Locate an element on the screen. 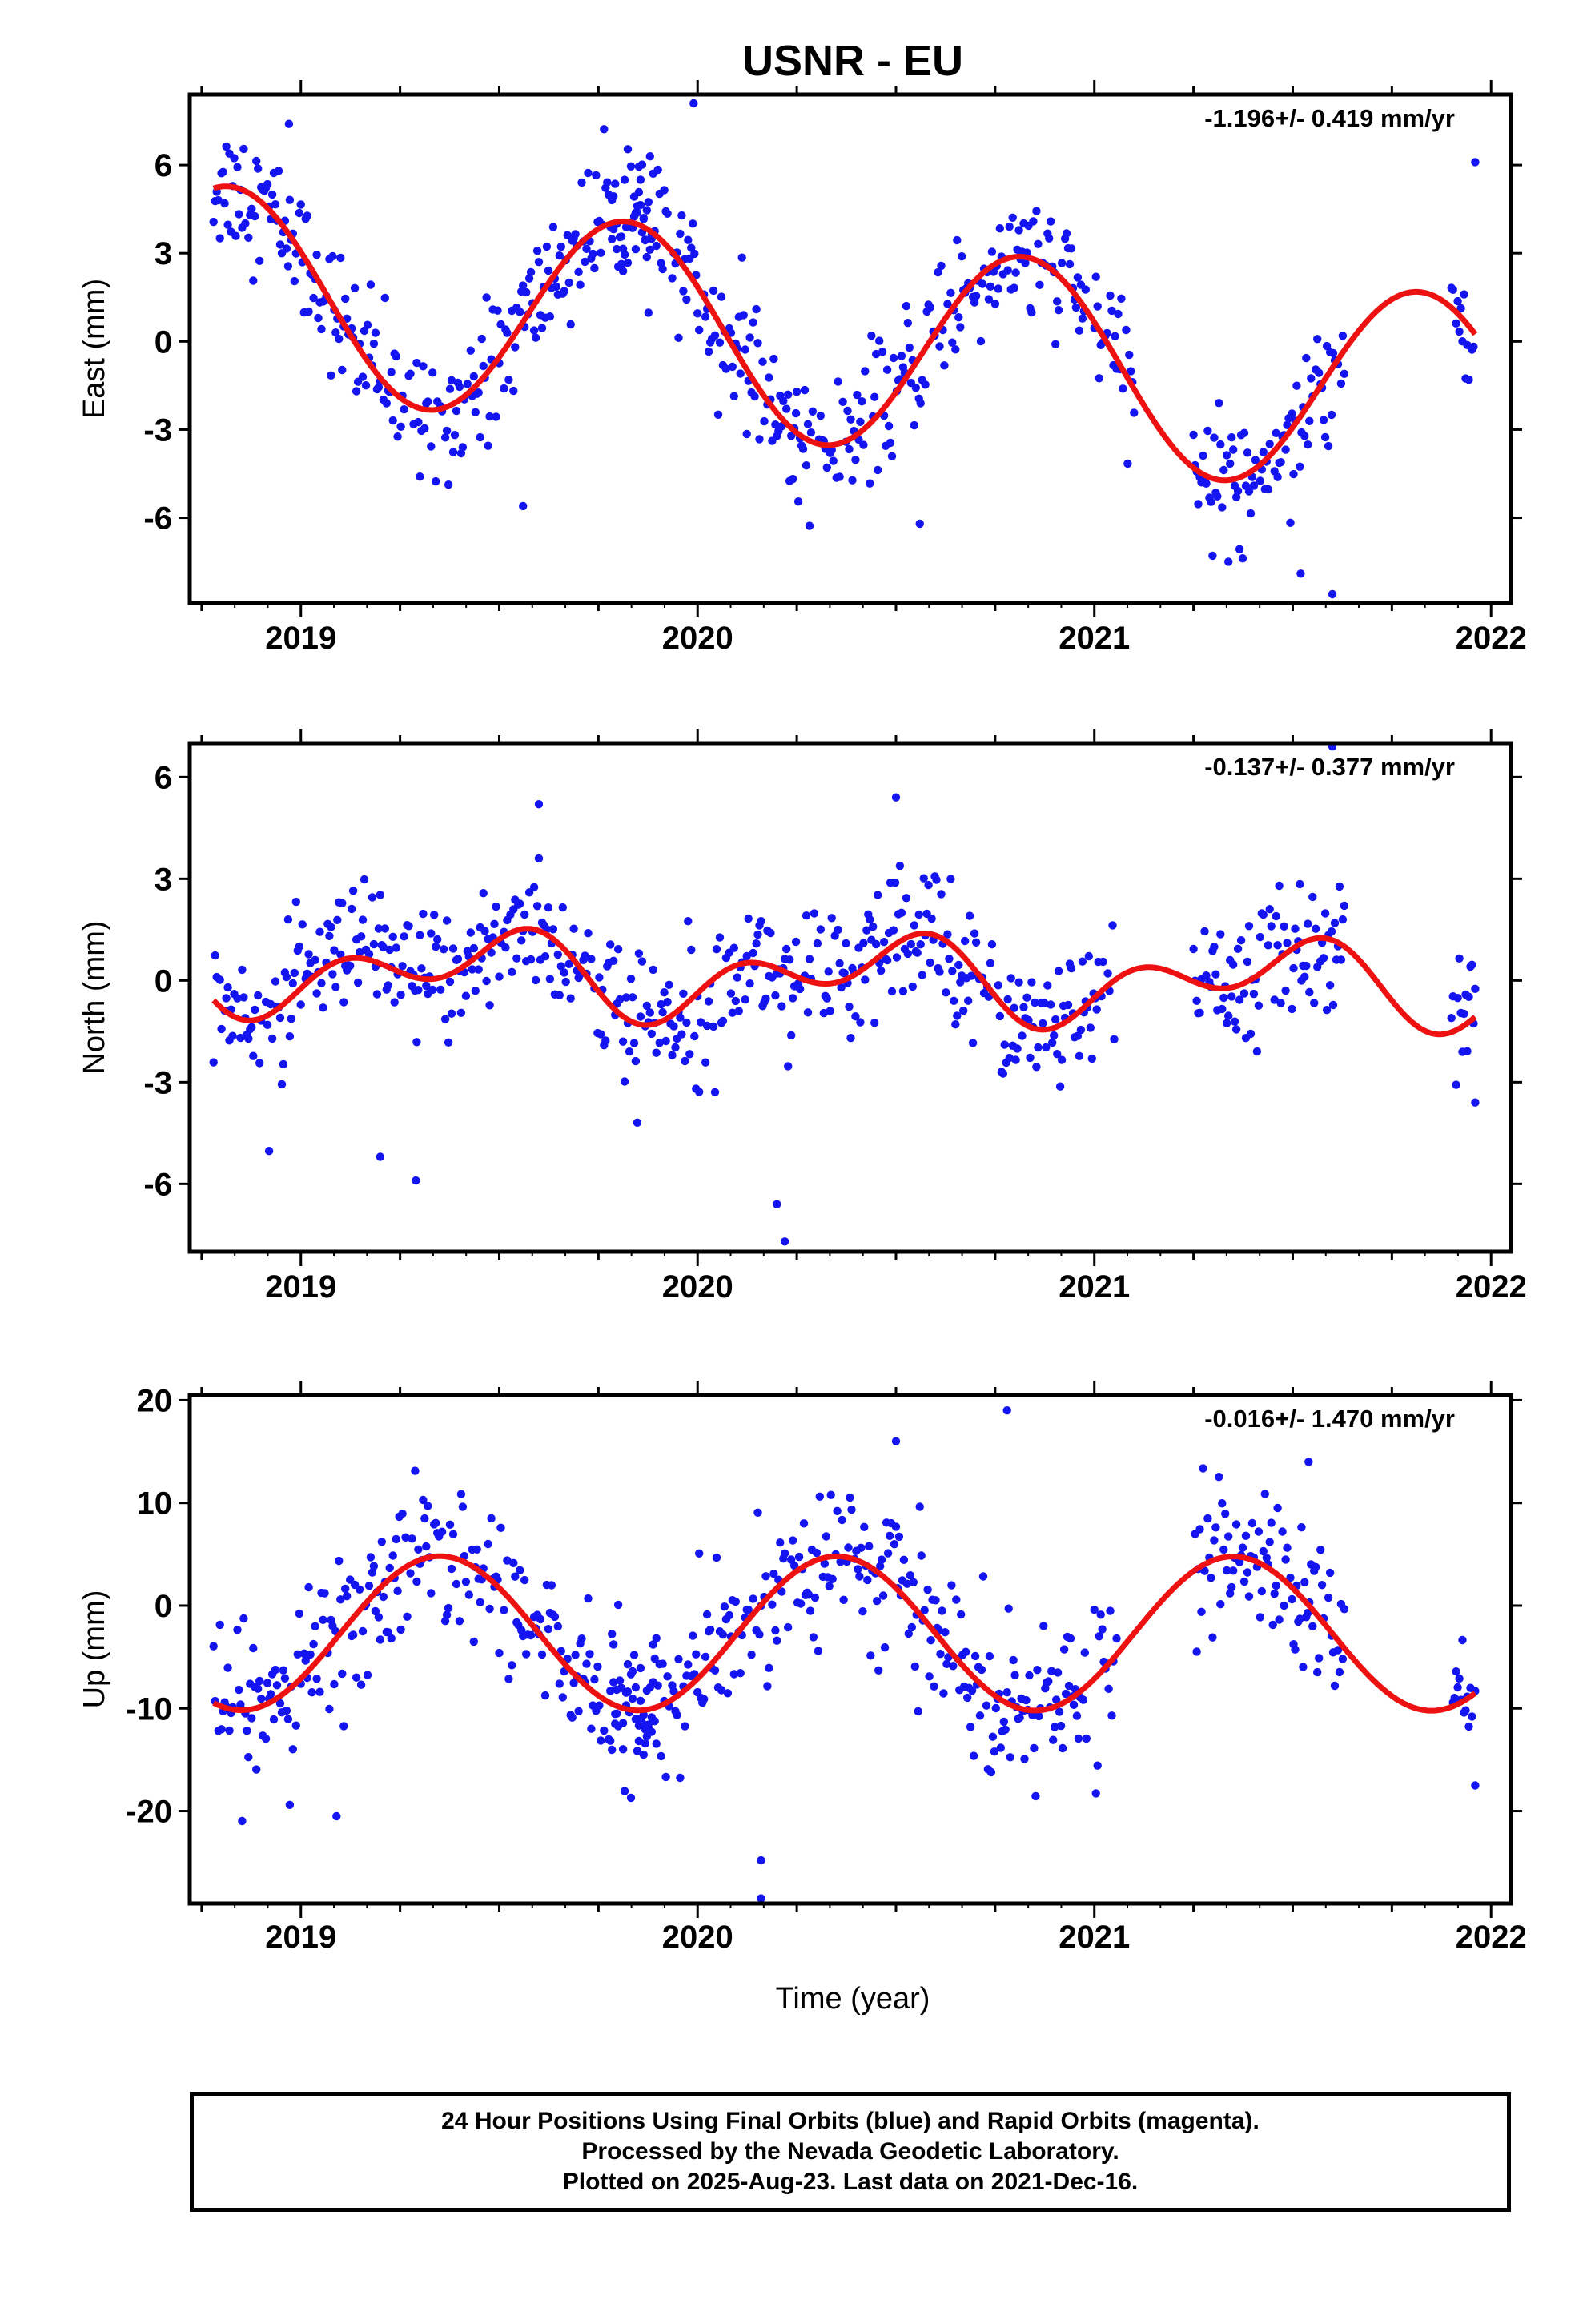  x-tick-label: 2020 is located at coordinates (697, 1938).